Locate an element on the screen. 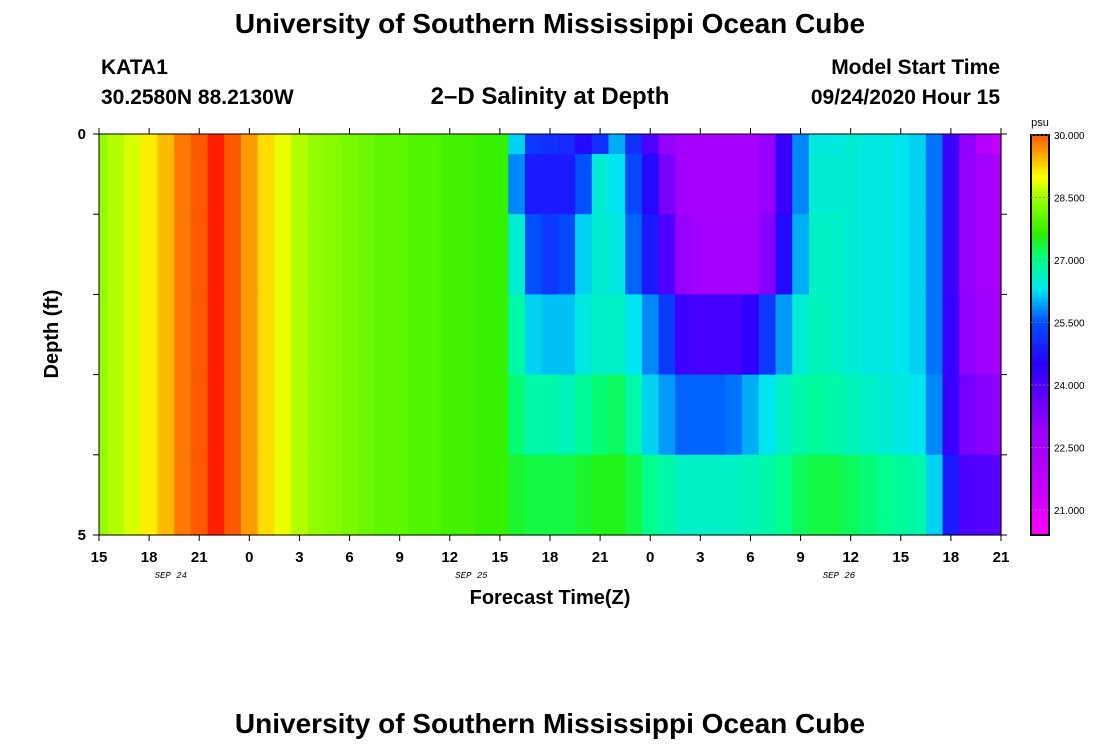 The width and height of the screenshot is (1100, 750). colorbar-label: 21.000 is located at coordinates (1069, 511).